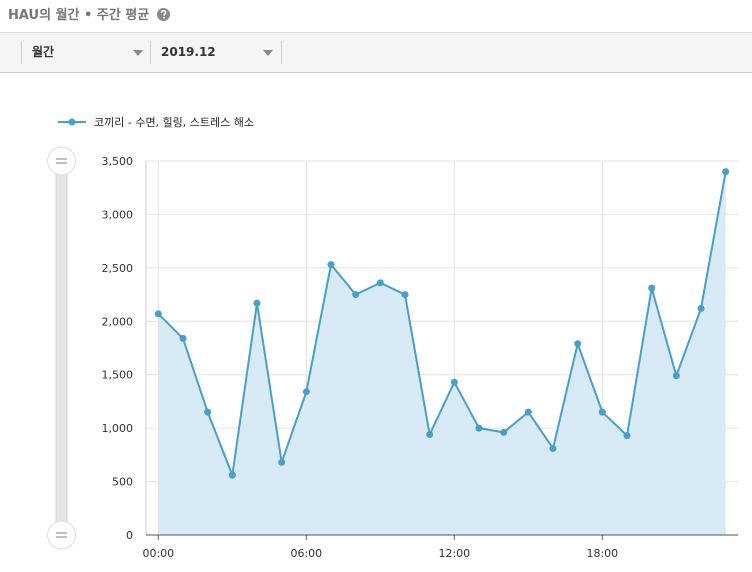 The width and height of the screenshot is (752, 572). I want to click on y-tick-label: 500, so click(122, 482).